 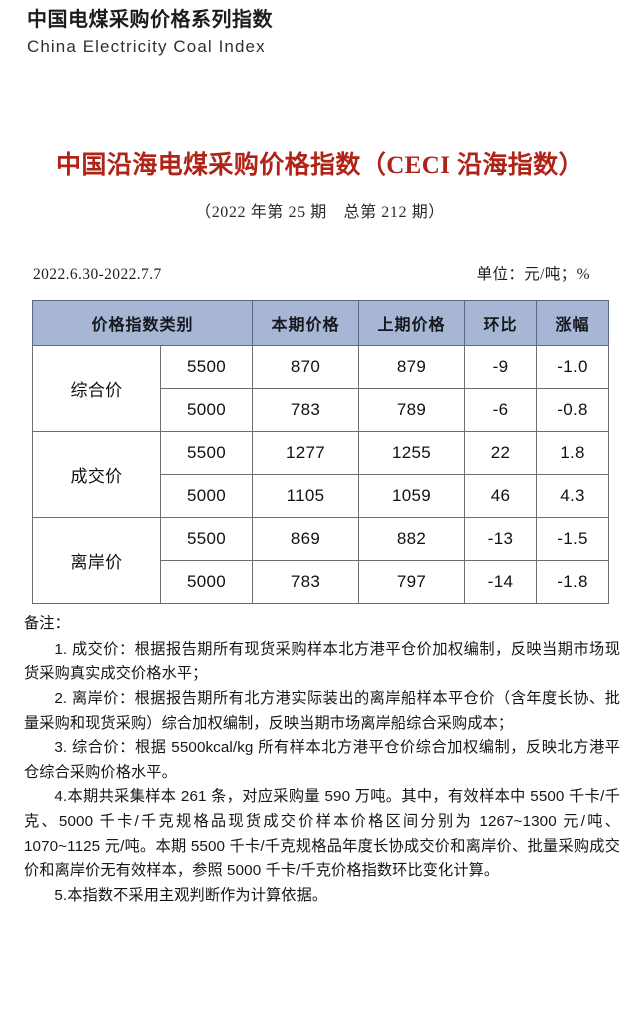 I want to click on masthead-title-en: China Electricity Coal Index, so click(x=146, y=46).